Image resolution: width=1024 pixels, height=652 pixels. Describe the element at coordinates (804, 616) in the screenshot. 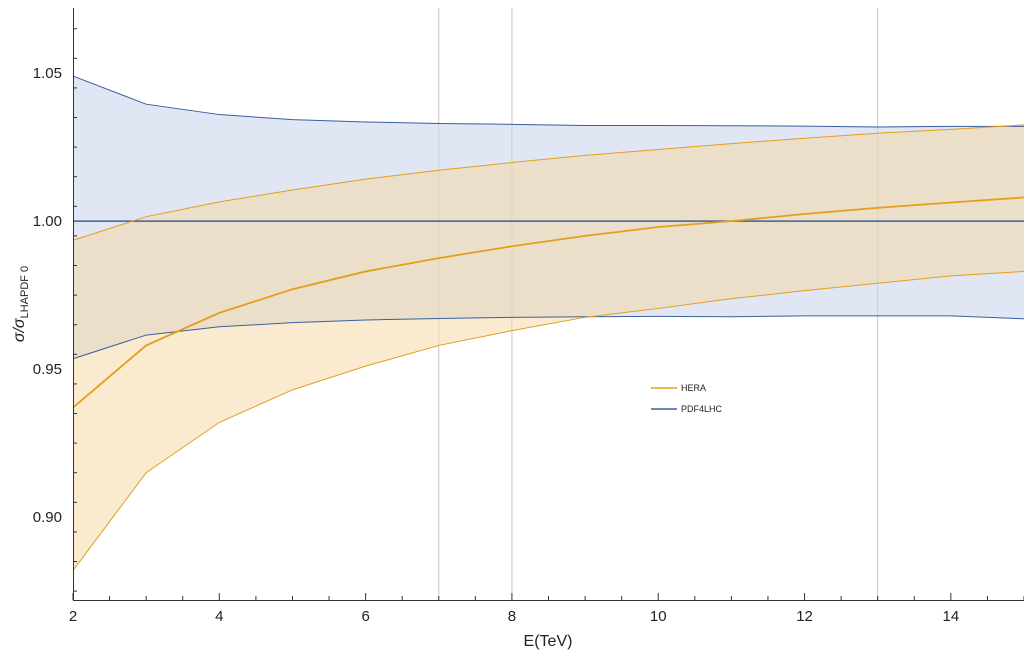

I see `x-tick-label: 12` at that location.